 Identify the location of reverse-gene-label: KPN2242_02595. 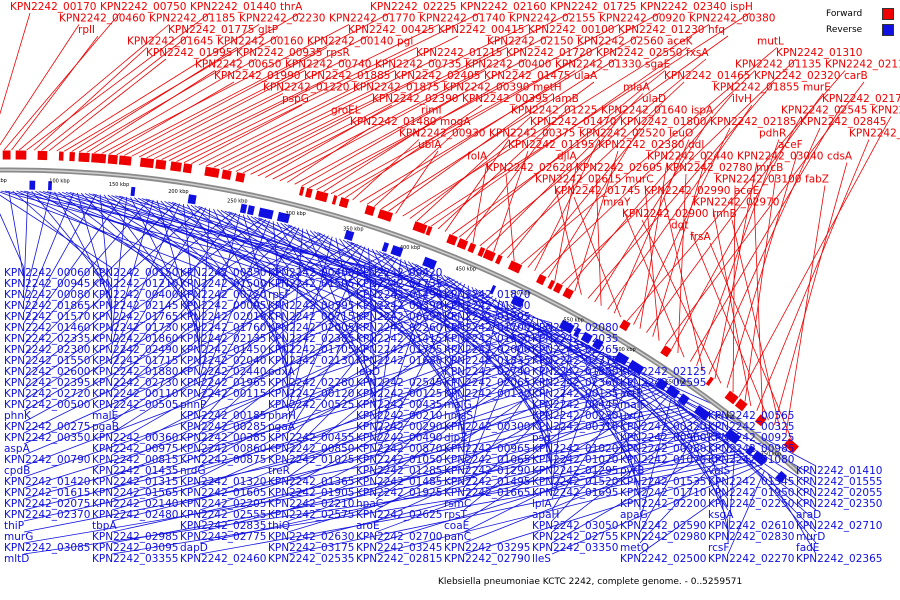
(663, 383).